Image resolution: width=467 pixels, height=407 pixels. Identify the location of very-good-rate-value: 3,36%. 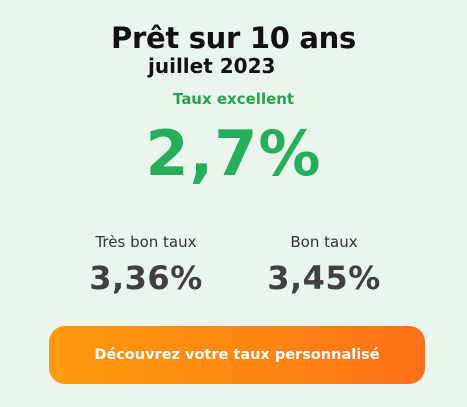
(146, 278).